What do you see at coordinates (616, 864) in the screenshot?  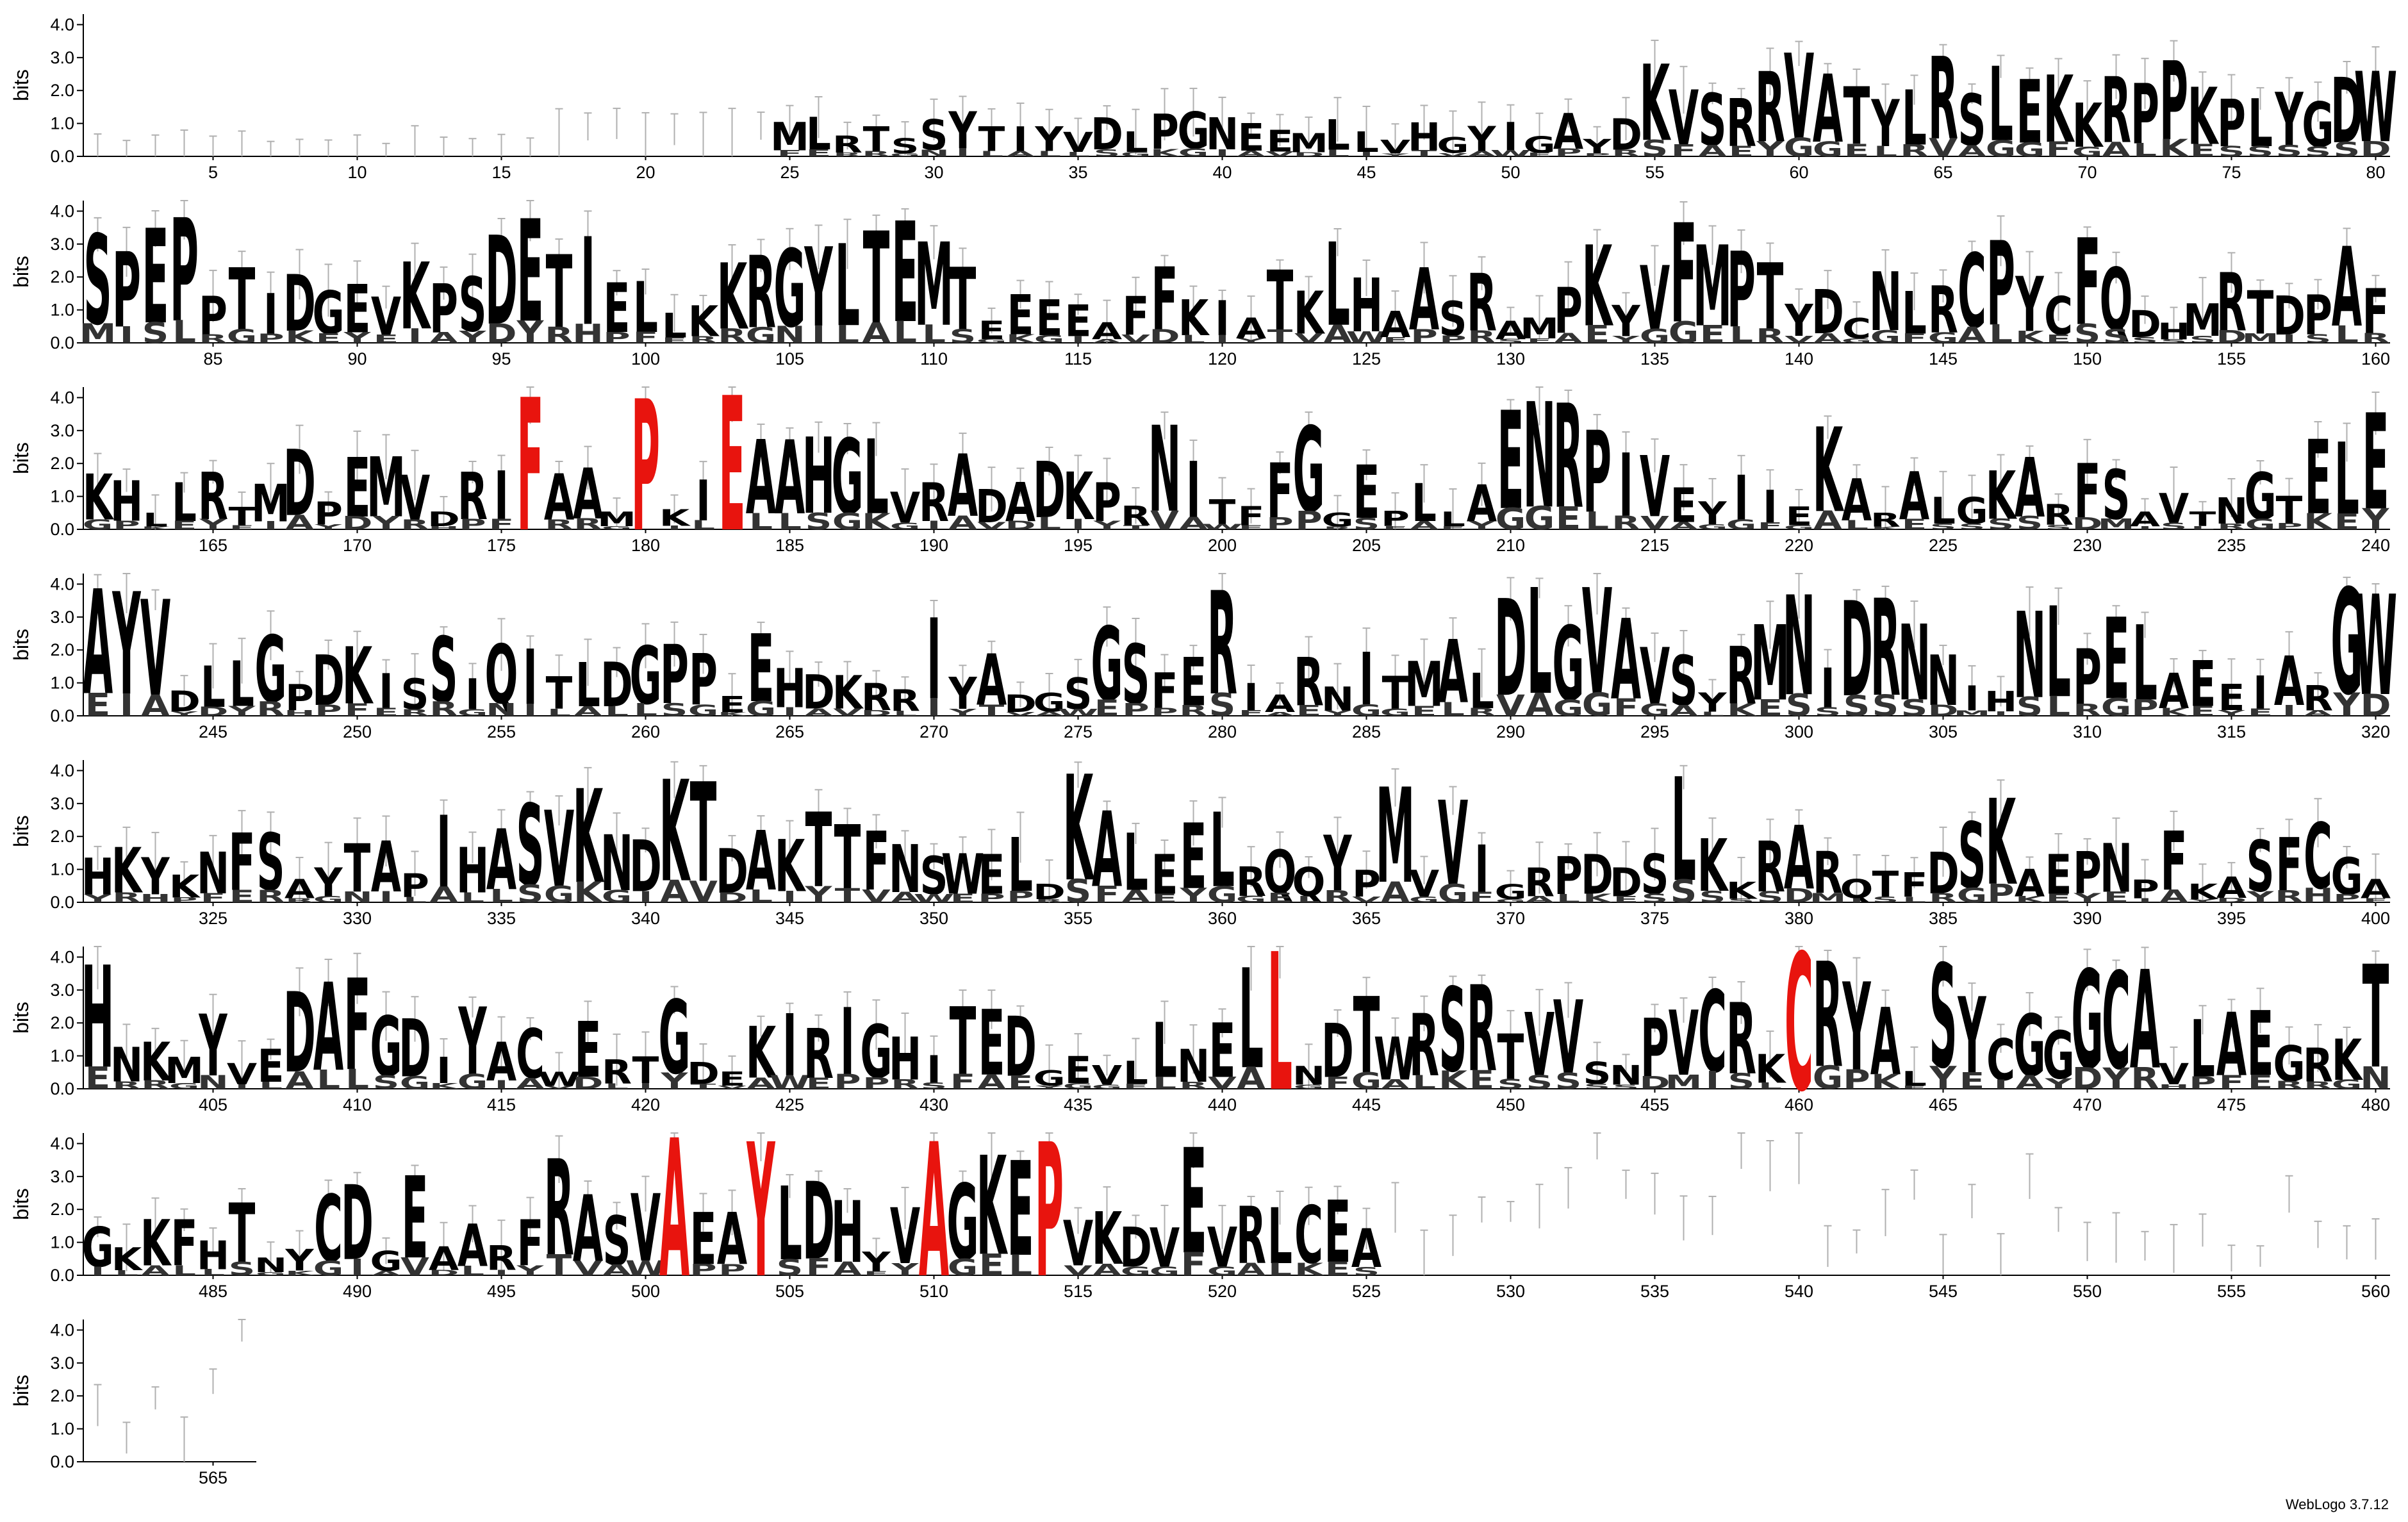 I see `residue-339: N` at bounding box center [616, 864].